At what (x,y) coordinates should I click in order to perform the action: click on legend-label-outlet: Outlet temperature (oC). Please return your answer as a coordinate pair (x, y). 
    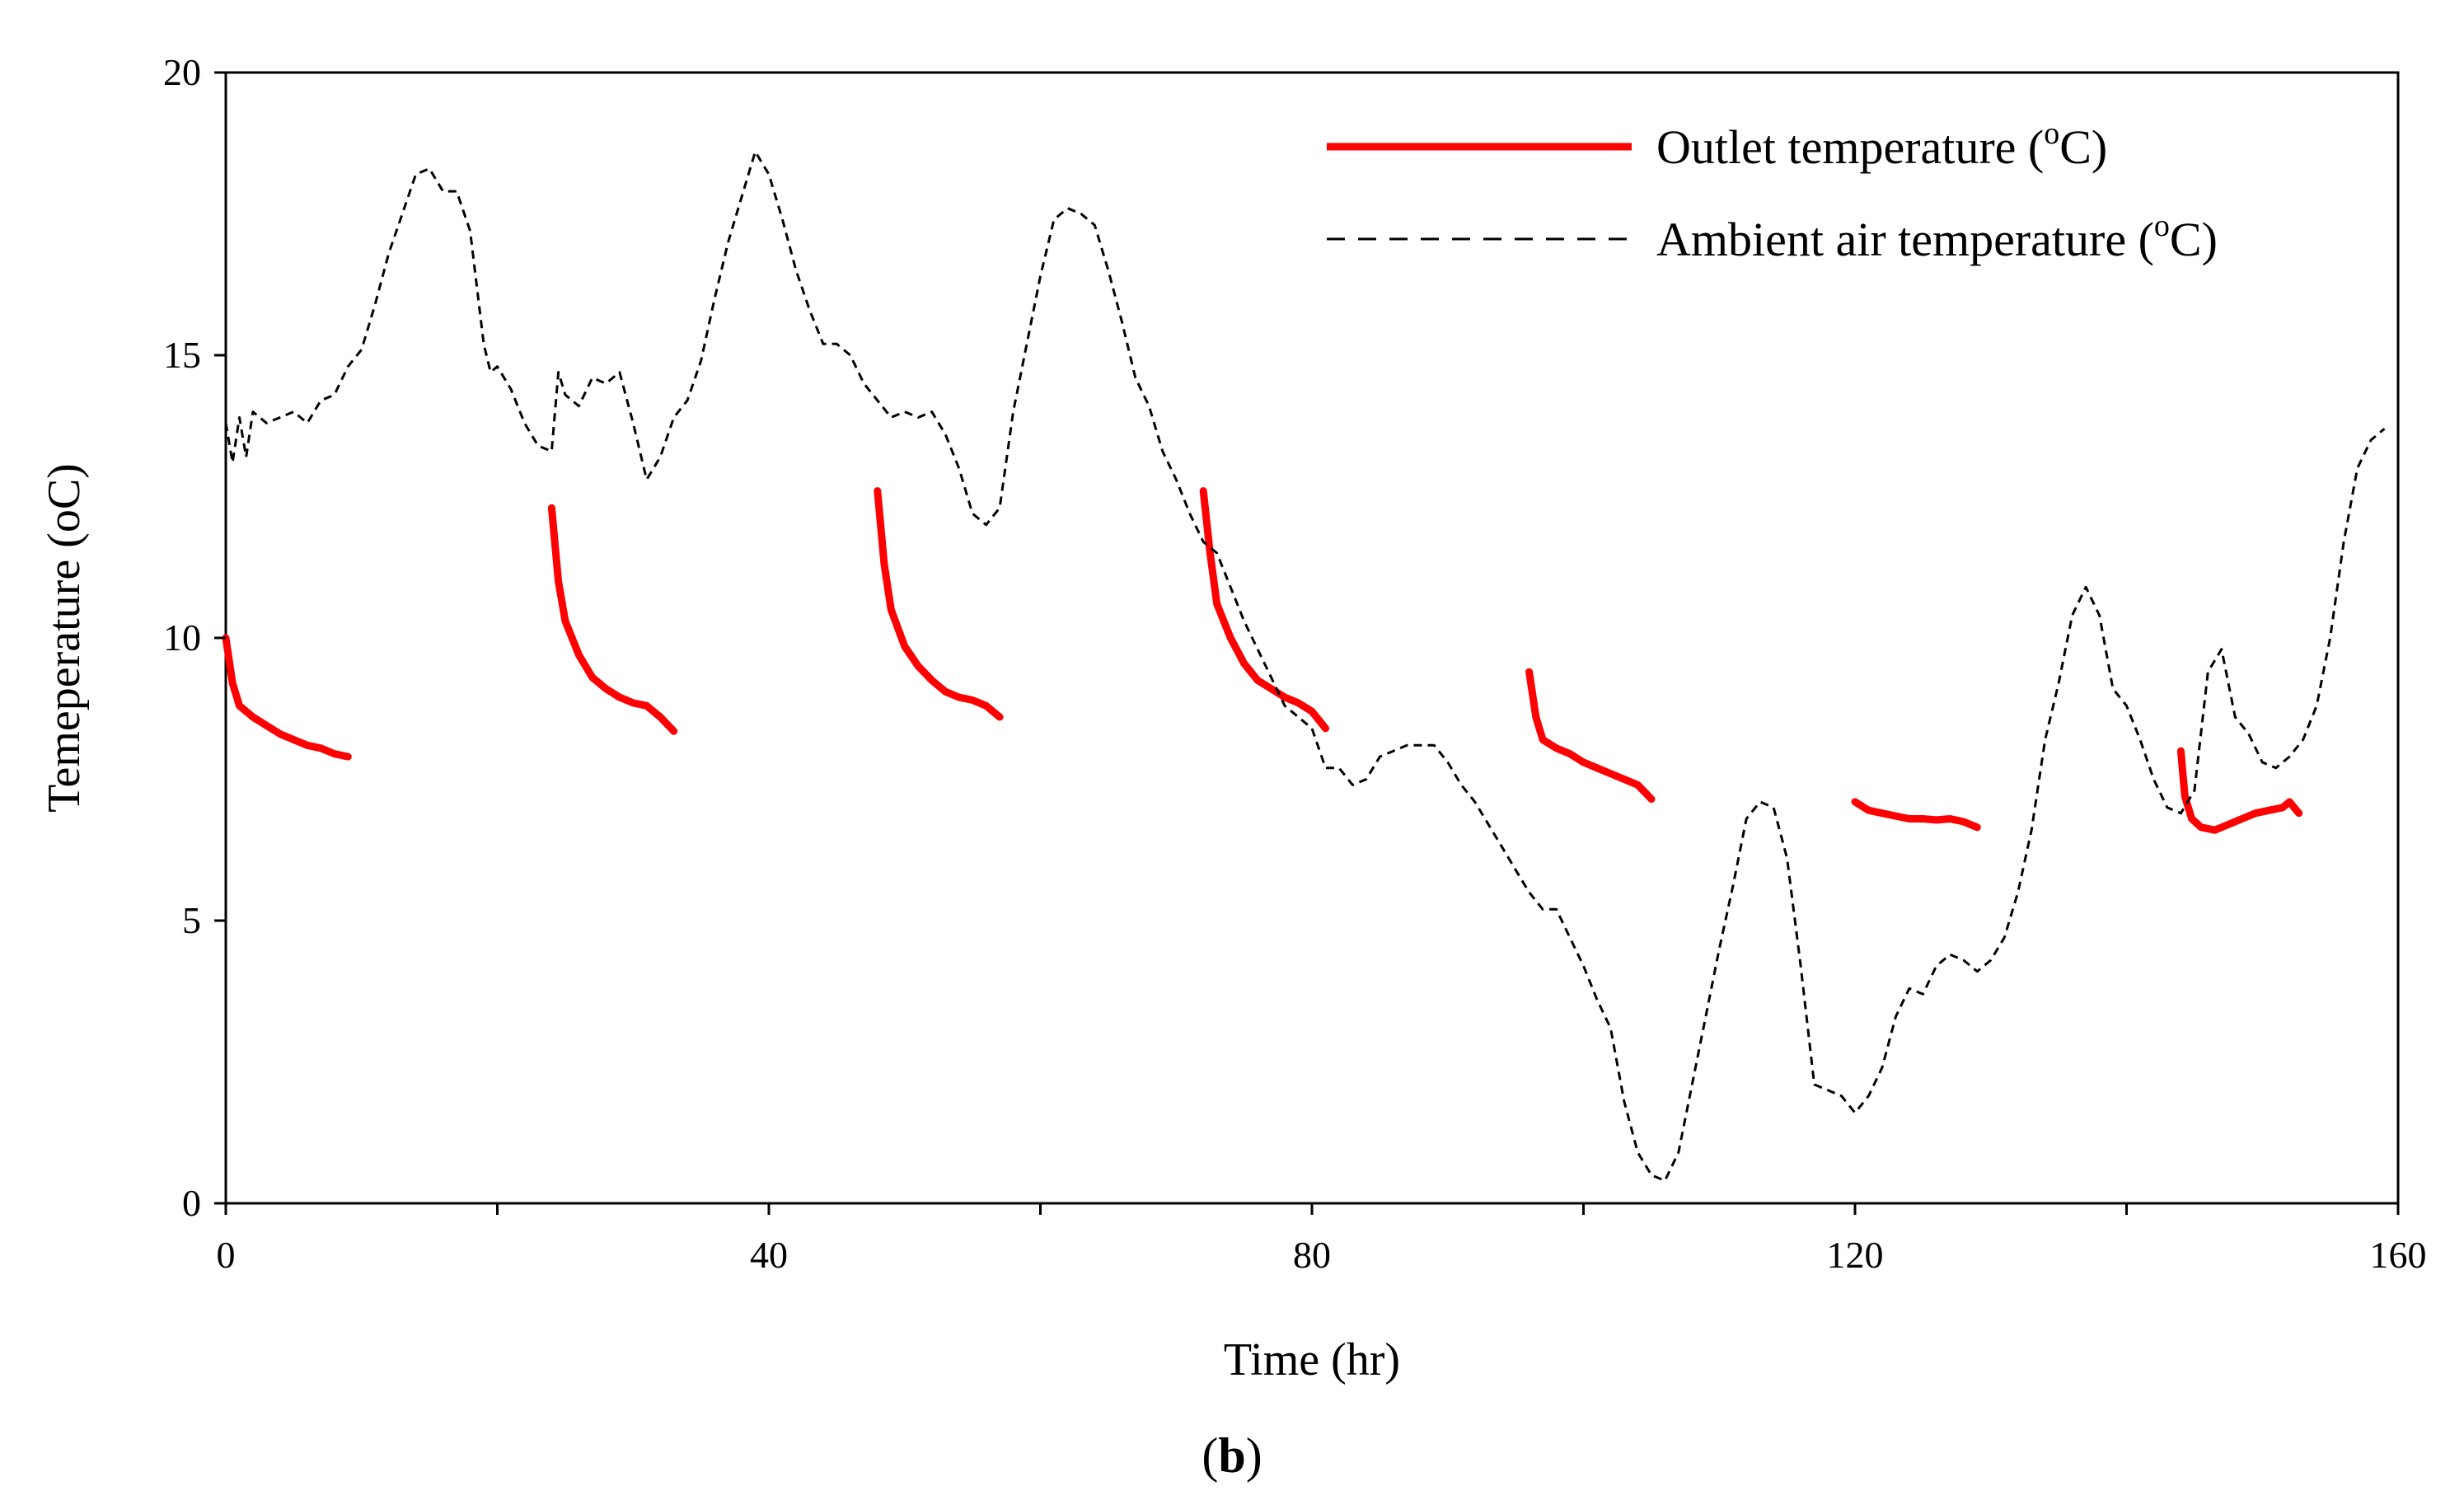
    Looking at the image, I should click on (1881, 145).